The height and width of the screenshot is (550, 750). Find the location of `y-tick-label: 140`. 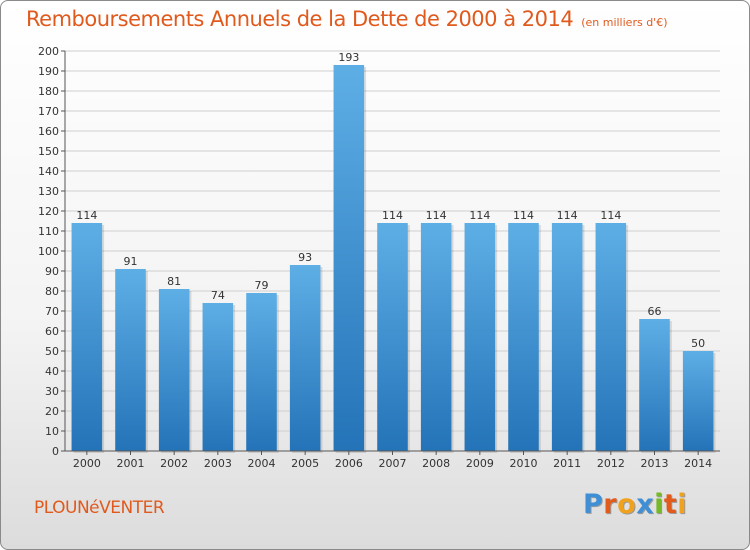

y-tick-label: 140 is located at coordinates (48, 171).